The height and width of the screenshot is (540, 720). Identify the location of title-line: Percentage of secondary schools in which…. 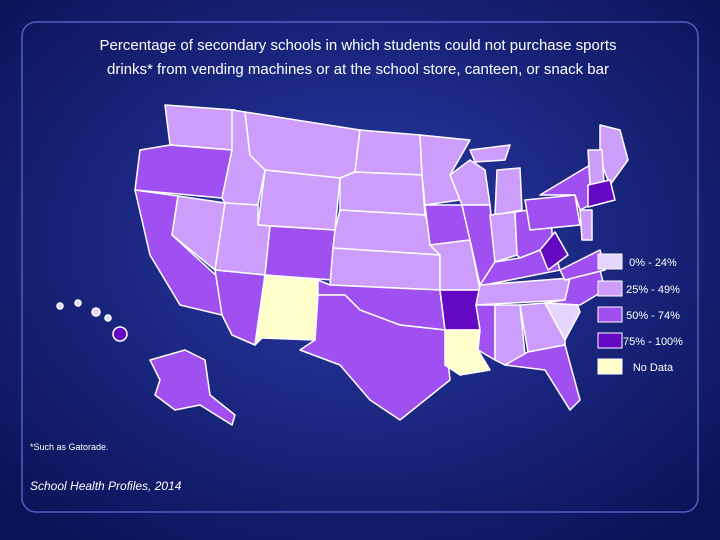
(358, 45).